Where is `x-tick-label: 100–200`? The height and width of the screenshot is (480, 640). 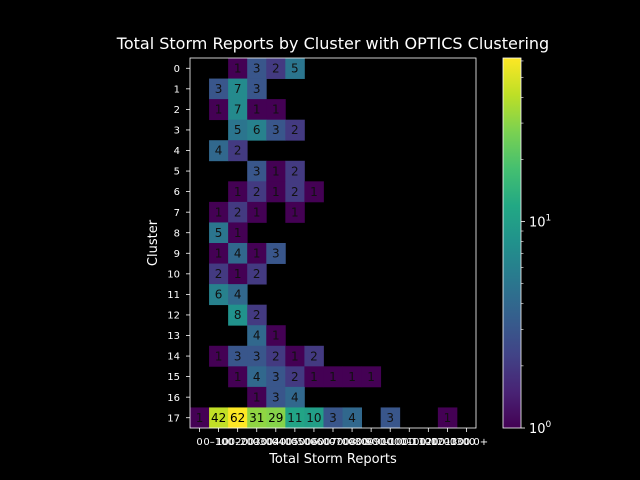 x-tick-label: 100–200 is located at coordinates (237, 442).